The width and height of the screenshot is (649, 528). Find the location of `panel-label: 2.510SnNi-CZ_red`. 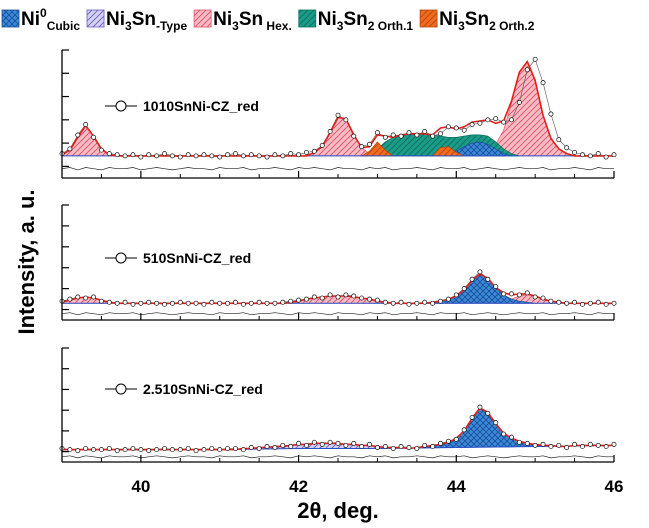

panel-label: 2.510SnNi-CZ_red is located at coordinates (203, 389).